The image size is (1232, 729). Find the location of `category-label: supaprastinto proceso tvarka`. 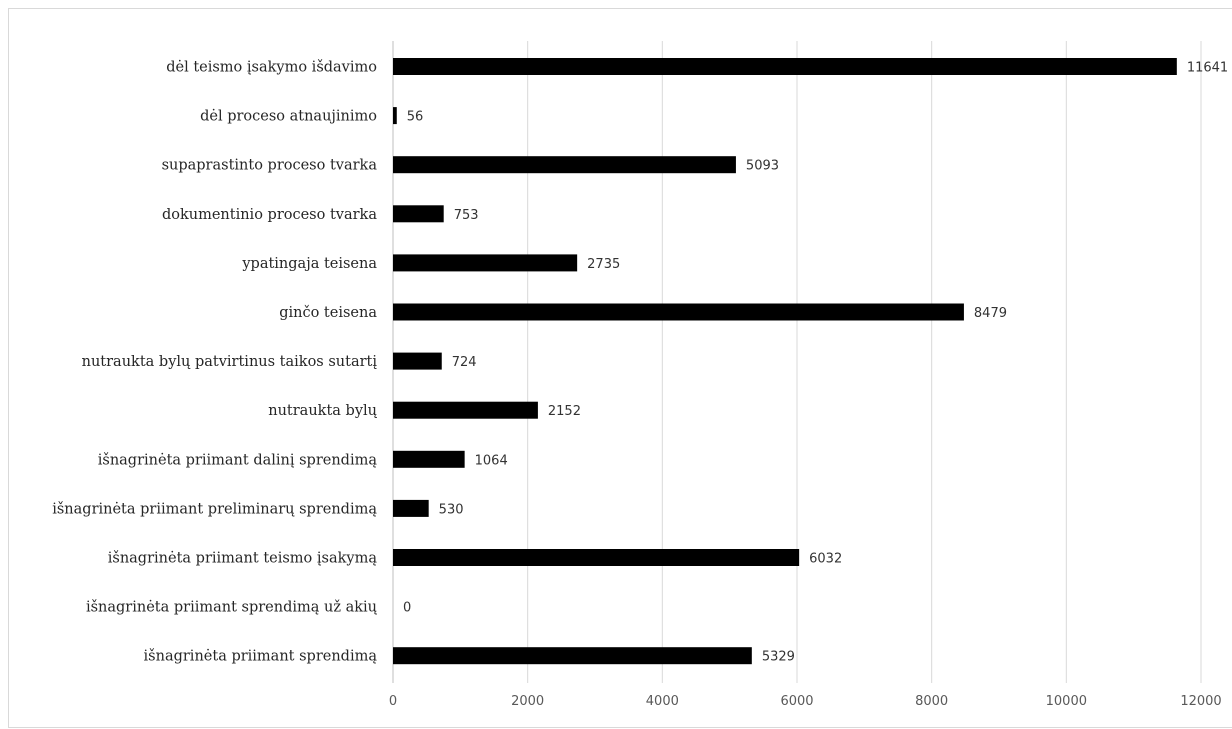

category-label: supaprastinto proceso tvarka is located at coordinates (270, 166).